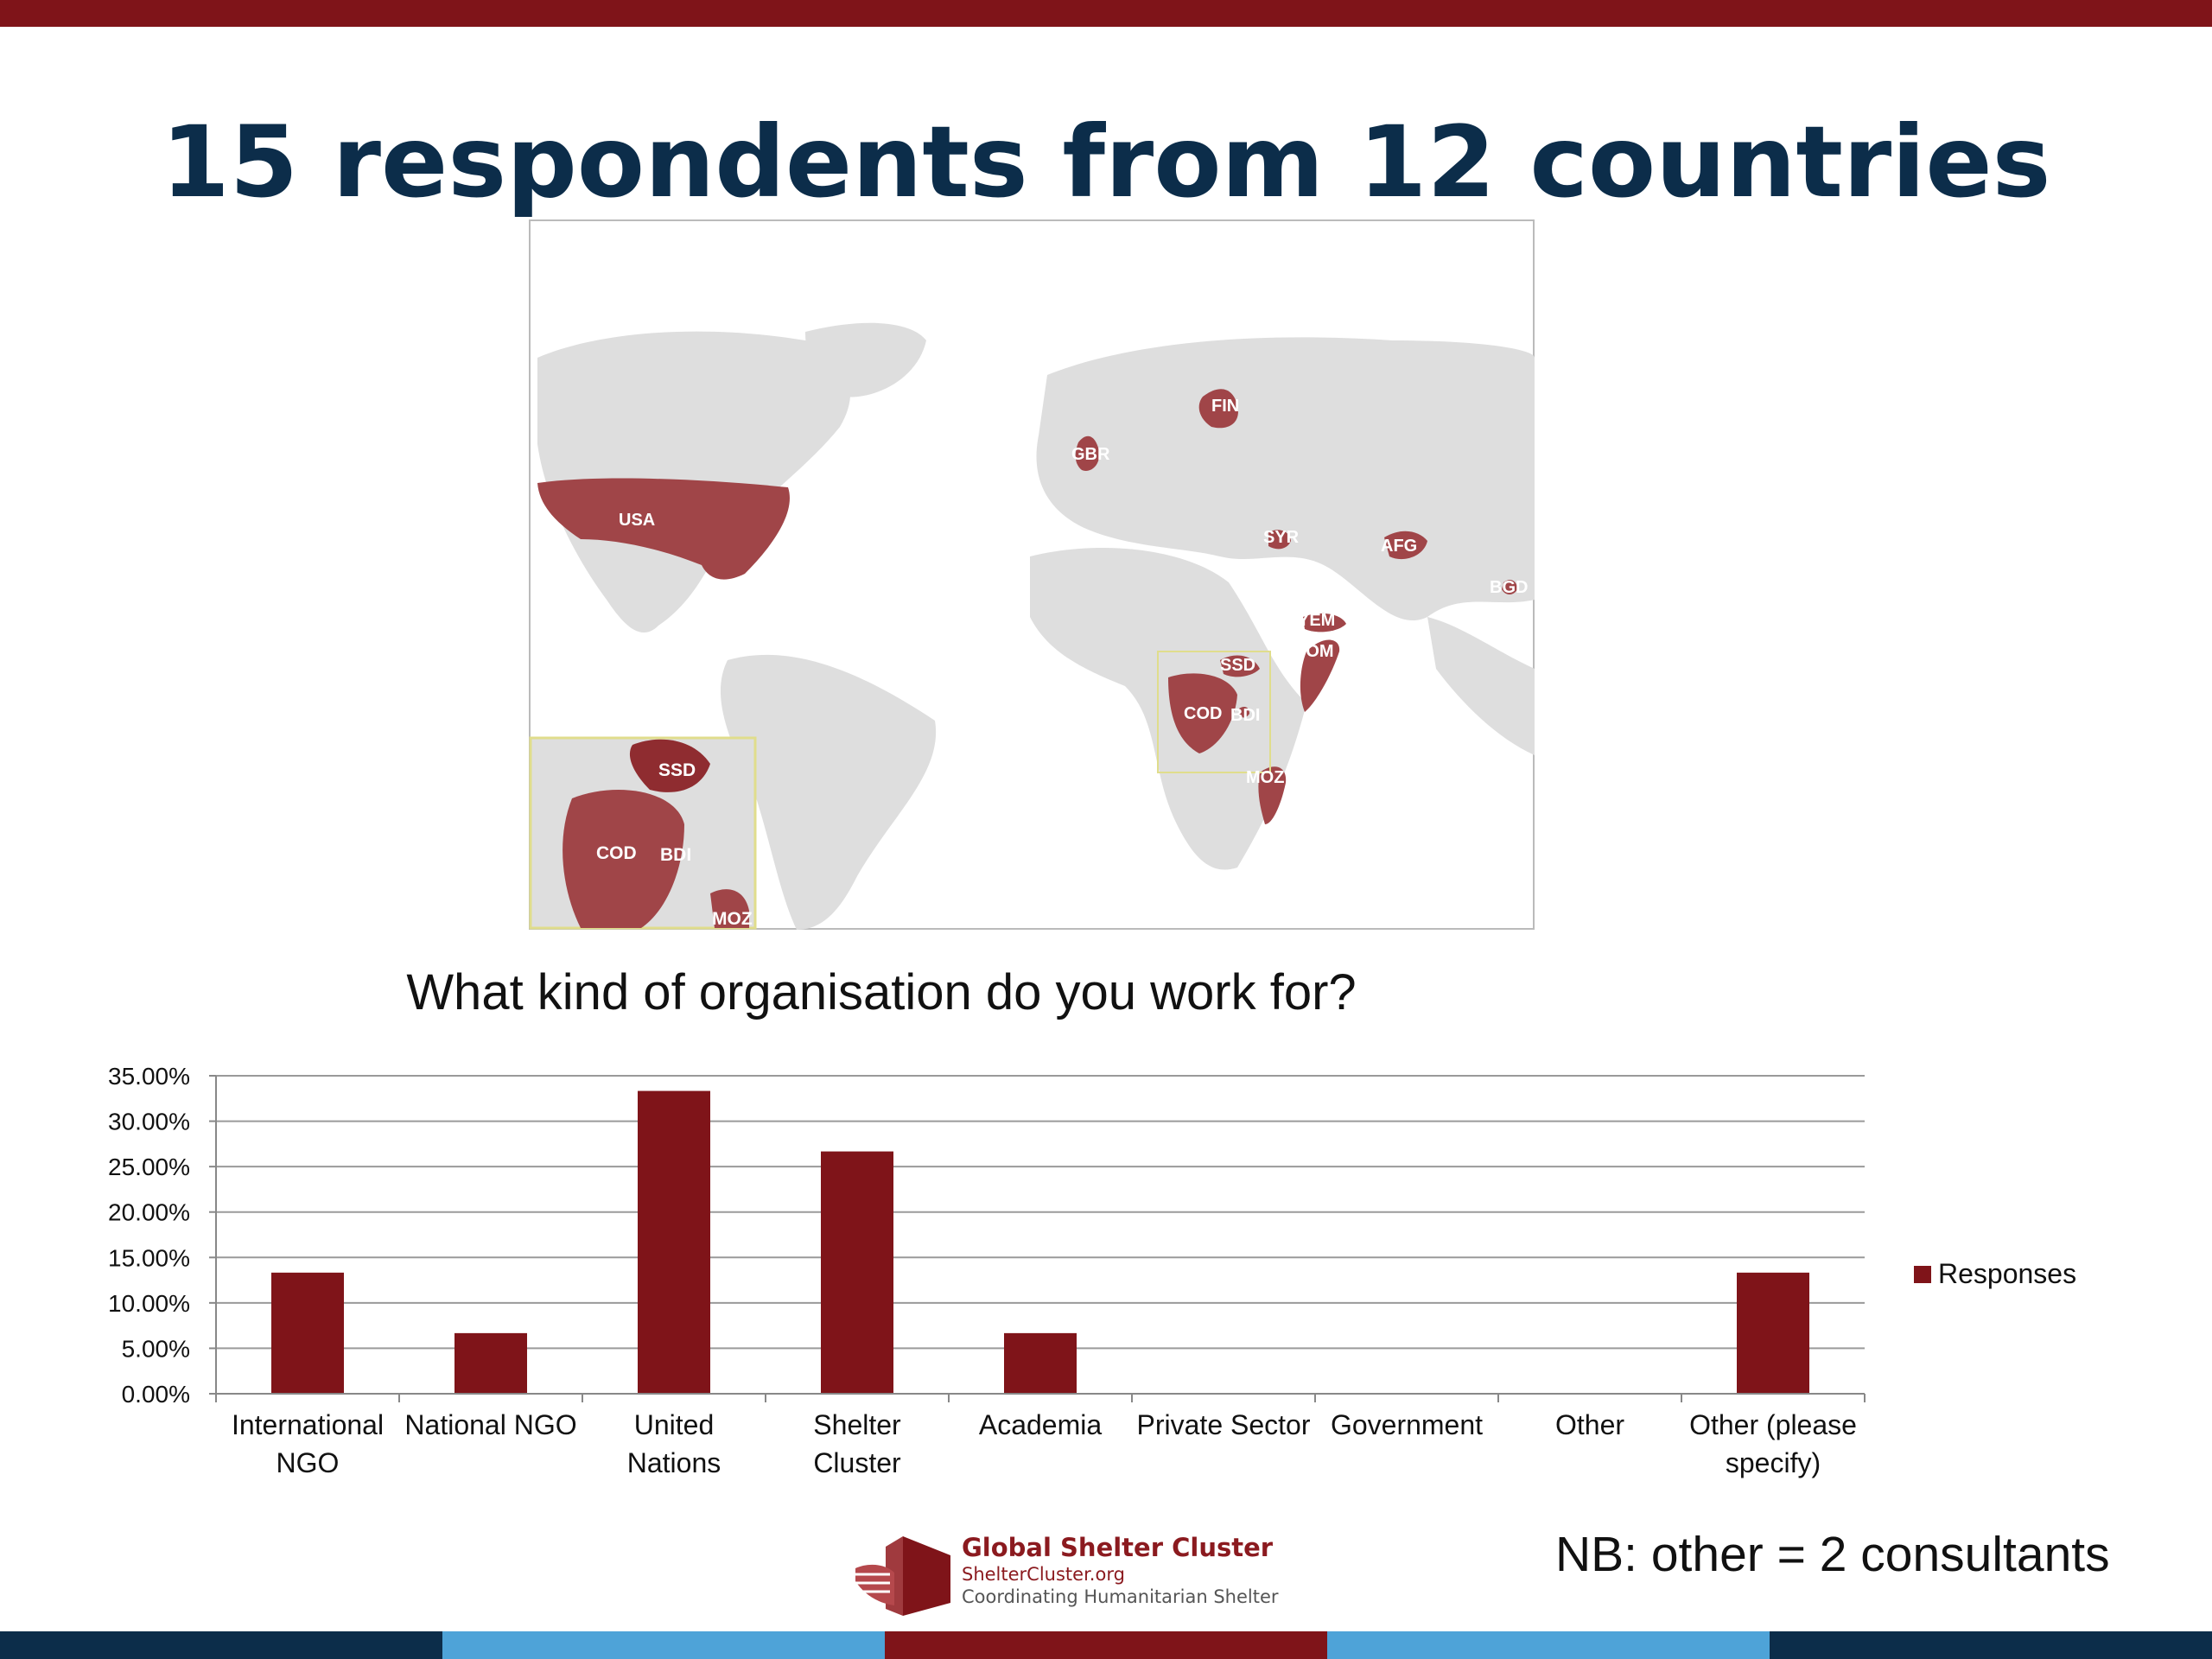  What do you see at coordinates (729, 909) in the screenshot?
I see `inset-moz` at bounding box center [729, 909].